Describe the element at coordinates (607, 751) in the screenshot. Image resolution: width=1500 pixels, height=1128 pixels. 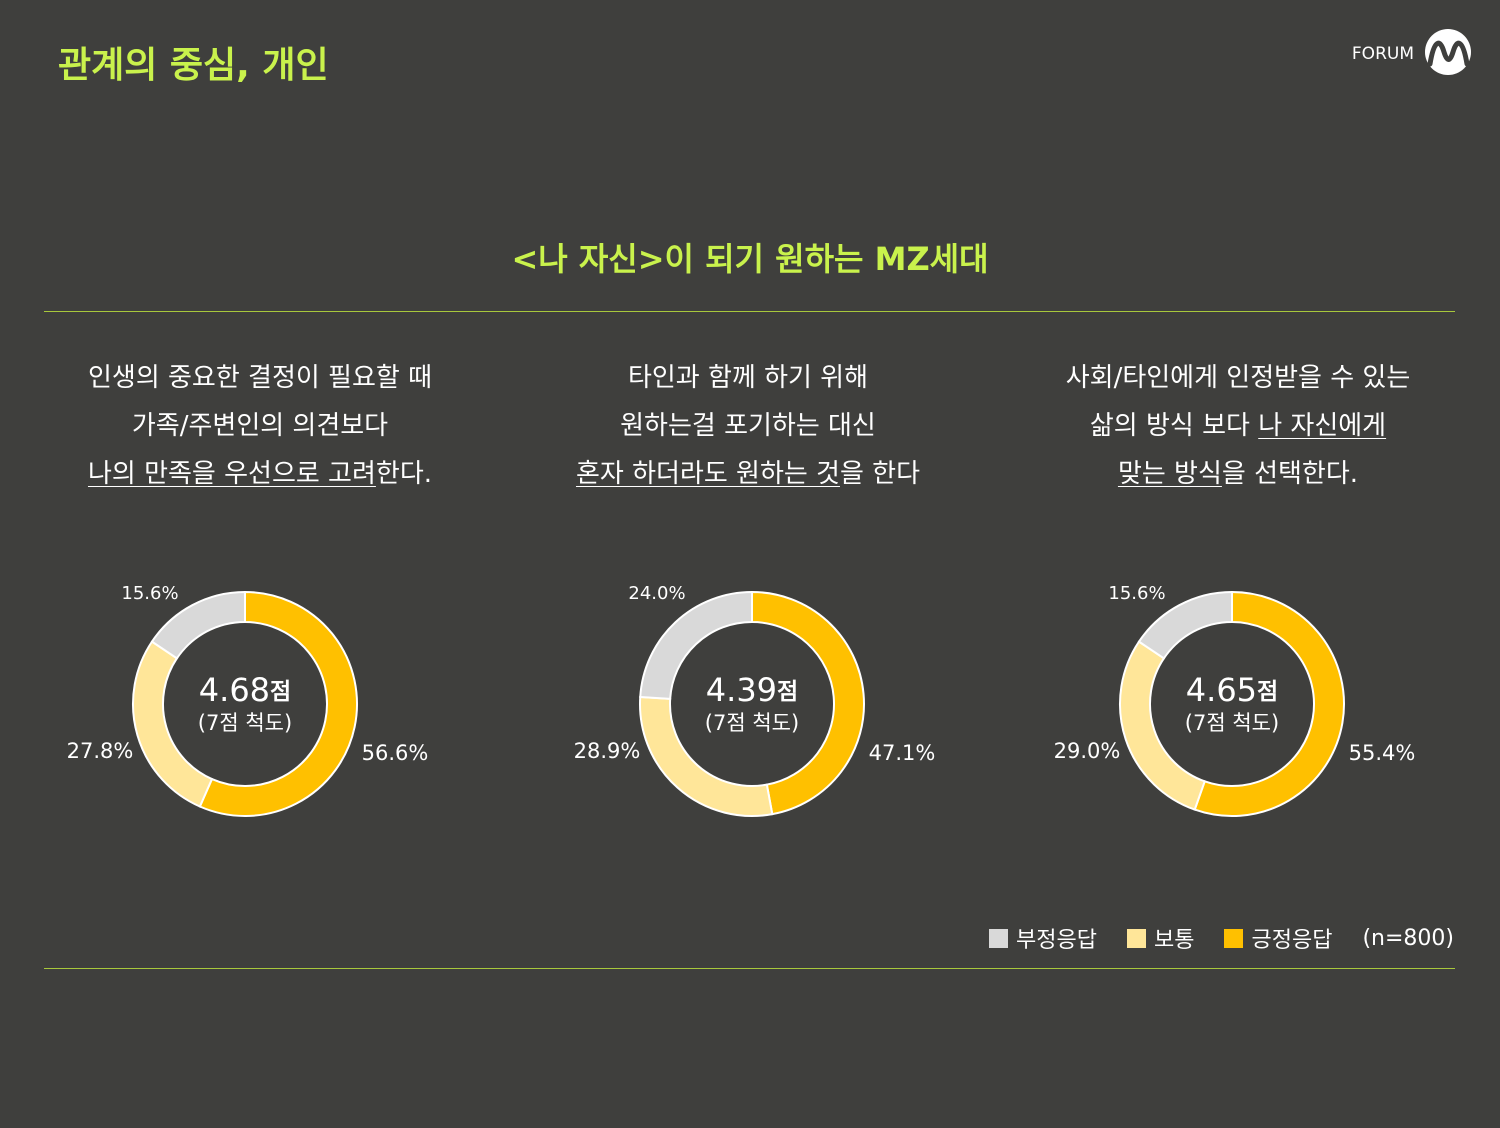
I see `value-label: 28.9%` at that location.